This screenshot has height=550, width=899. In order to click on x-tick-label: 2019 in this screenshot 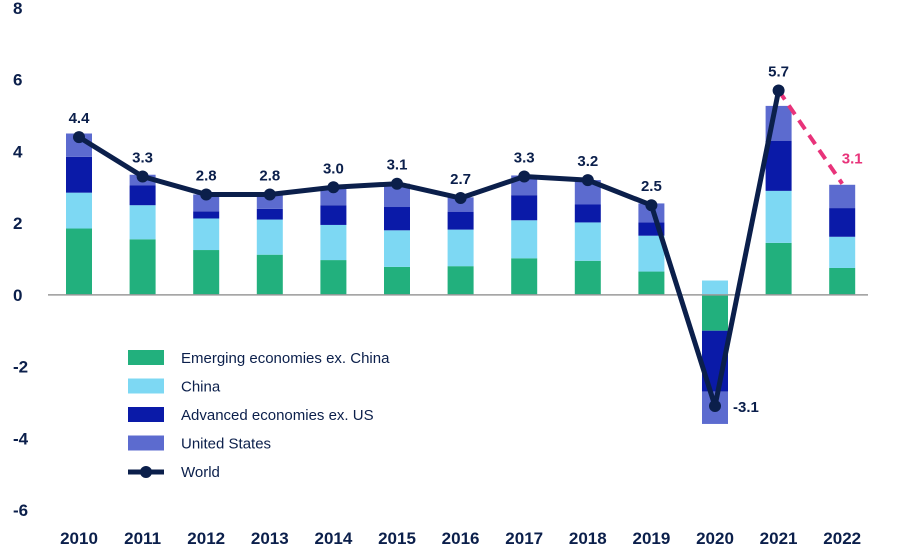, I will do `click(651, 538)`.